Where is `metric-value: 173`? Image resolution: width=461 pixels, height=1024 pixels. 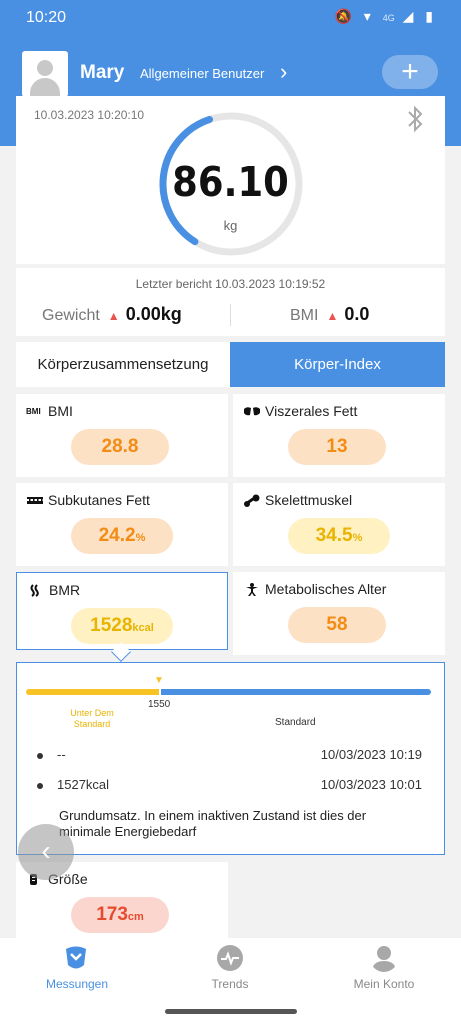
metric-value: 173 is located at coordinates (112, 914).